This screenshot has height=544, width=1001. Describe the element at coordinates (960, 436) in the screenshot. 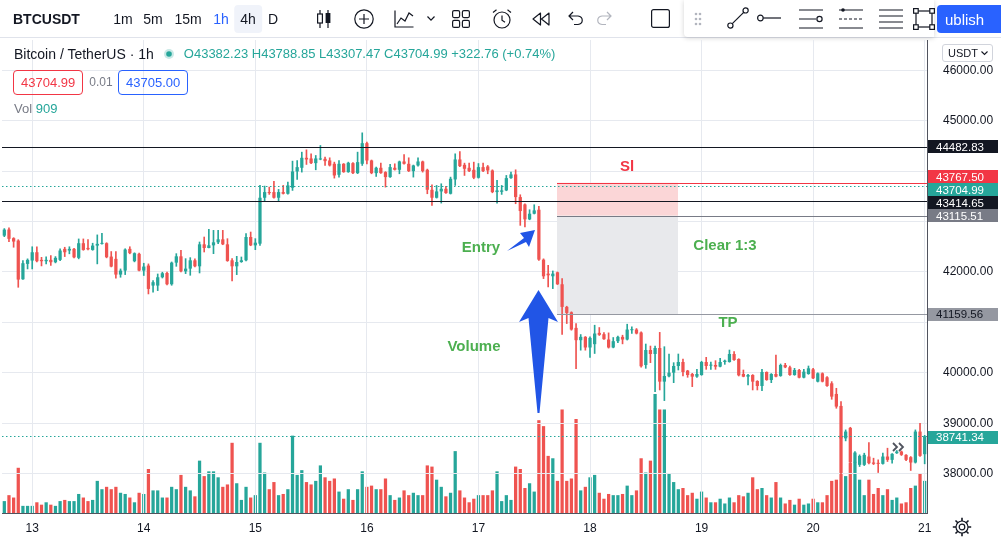

I see `ref-line-label: 38741.34` at that location.